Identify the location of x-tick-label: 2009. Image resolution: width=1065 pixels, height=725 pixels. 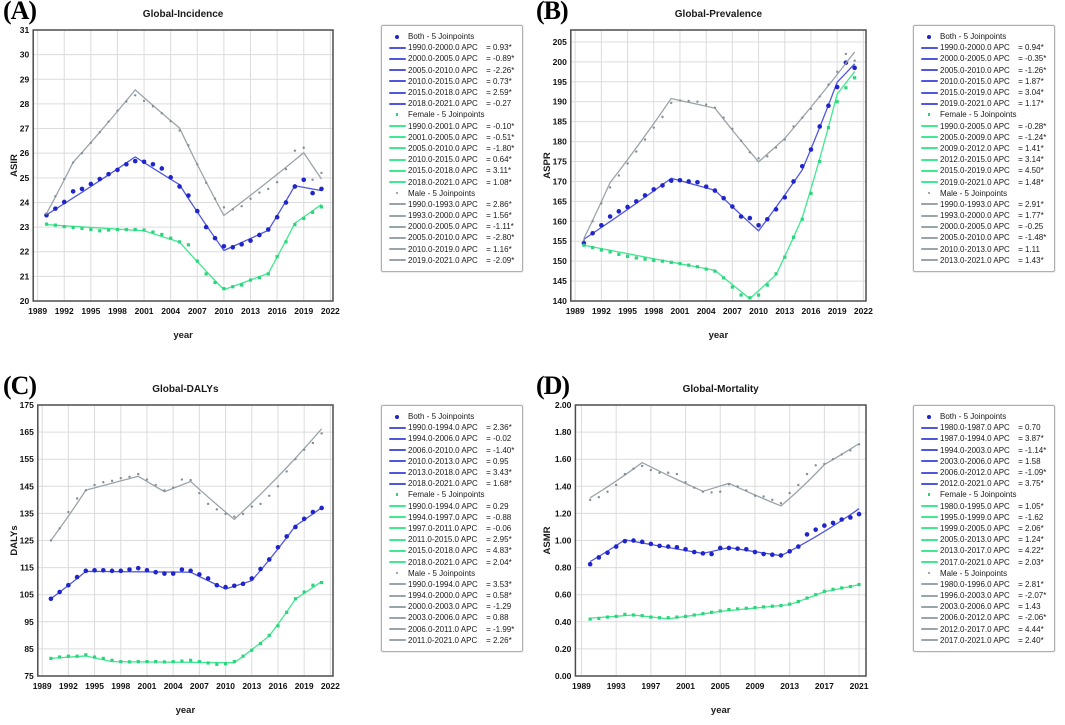
(755, 686).